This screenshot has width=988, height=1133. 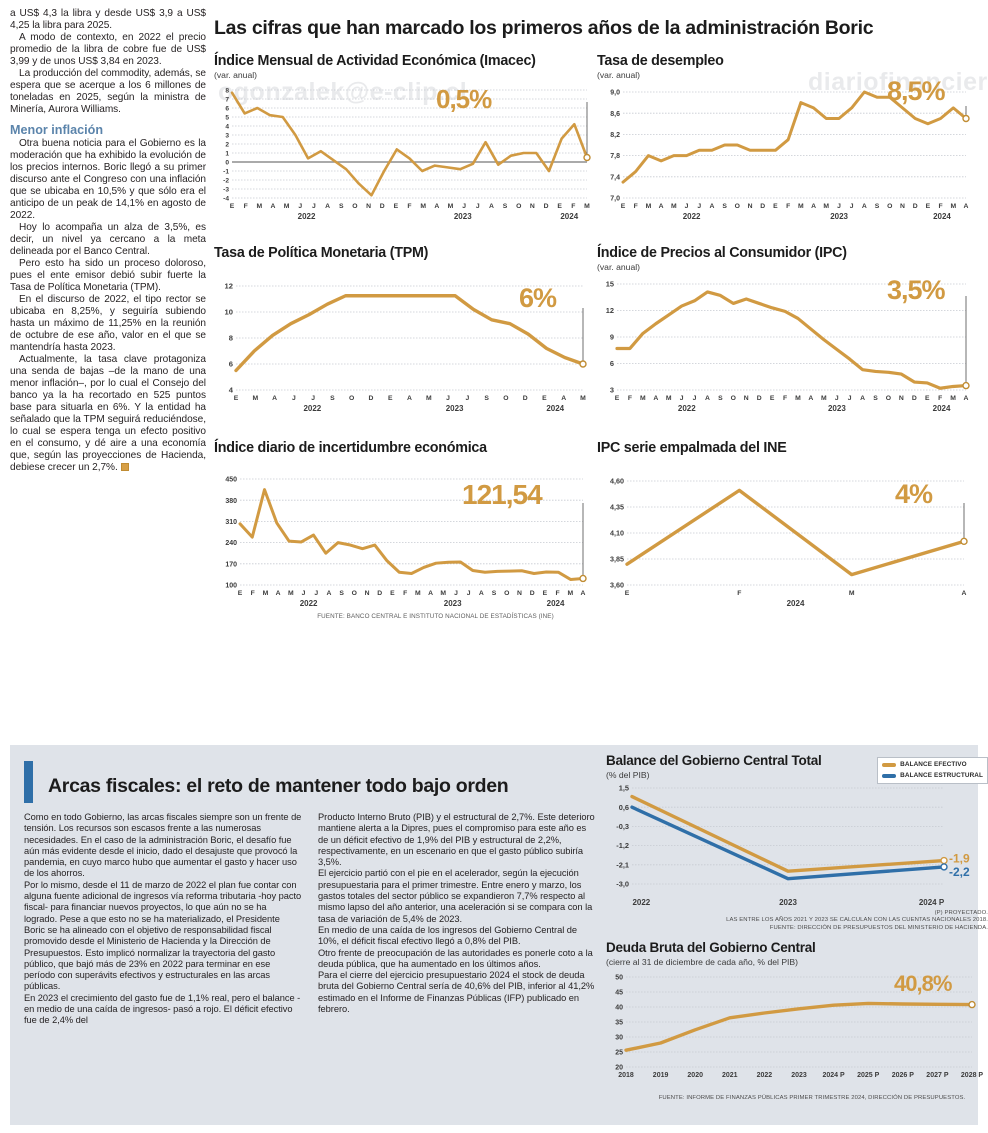 What do you see at coordinates (124, 467) in the screenshot?
I see `end-mark-icon` at bounding box center [124, 467].